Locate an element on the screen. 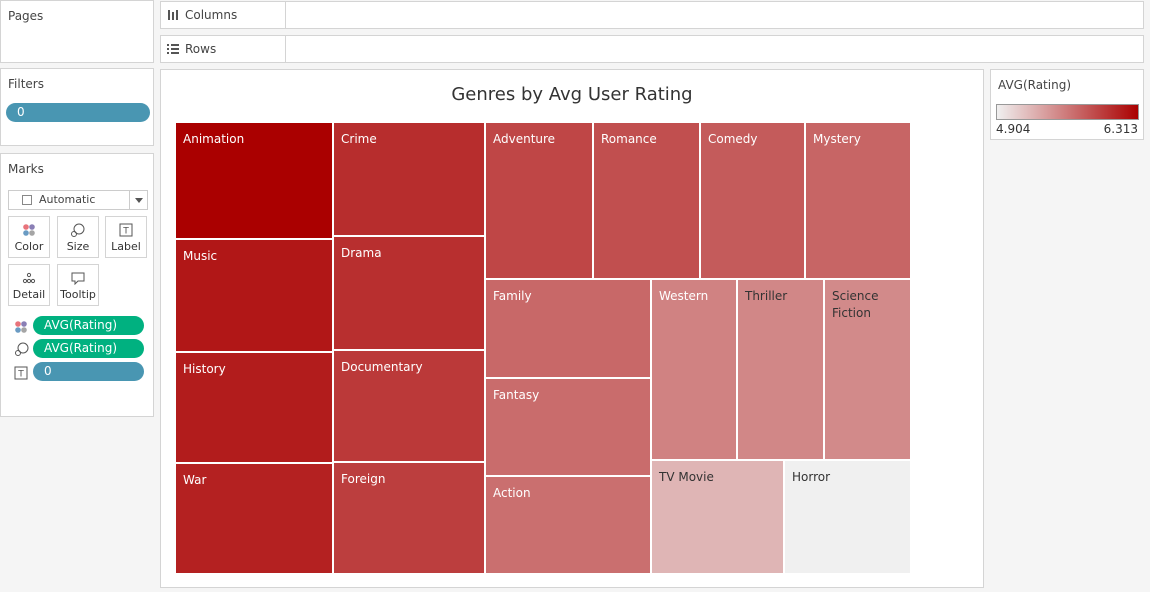 This screenshot has height=592, width=1150. tile-label: Drama is located at coordinates (361, 253).